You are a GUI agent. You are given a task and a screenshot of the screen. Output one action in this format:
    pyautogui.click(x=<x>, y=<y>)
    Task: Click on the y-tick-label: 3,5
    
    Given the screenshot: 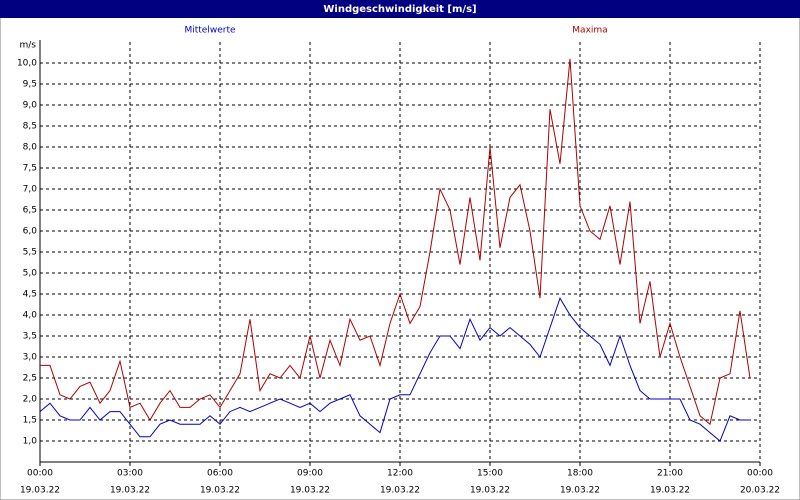 What is the action you would take?
    pyautogui.click(x=30, y=337)
    